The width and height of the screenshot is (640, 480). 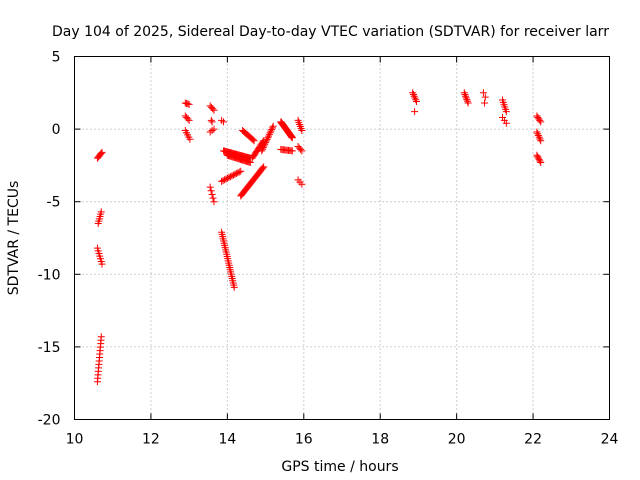 I want to click on y-tick-label: 0, so click(x=56, y=130).